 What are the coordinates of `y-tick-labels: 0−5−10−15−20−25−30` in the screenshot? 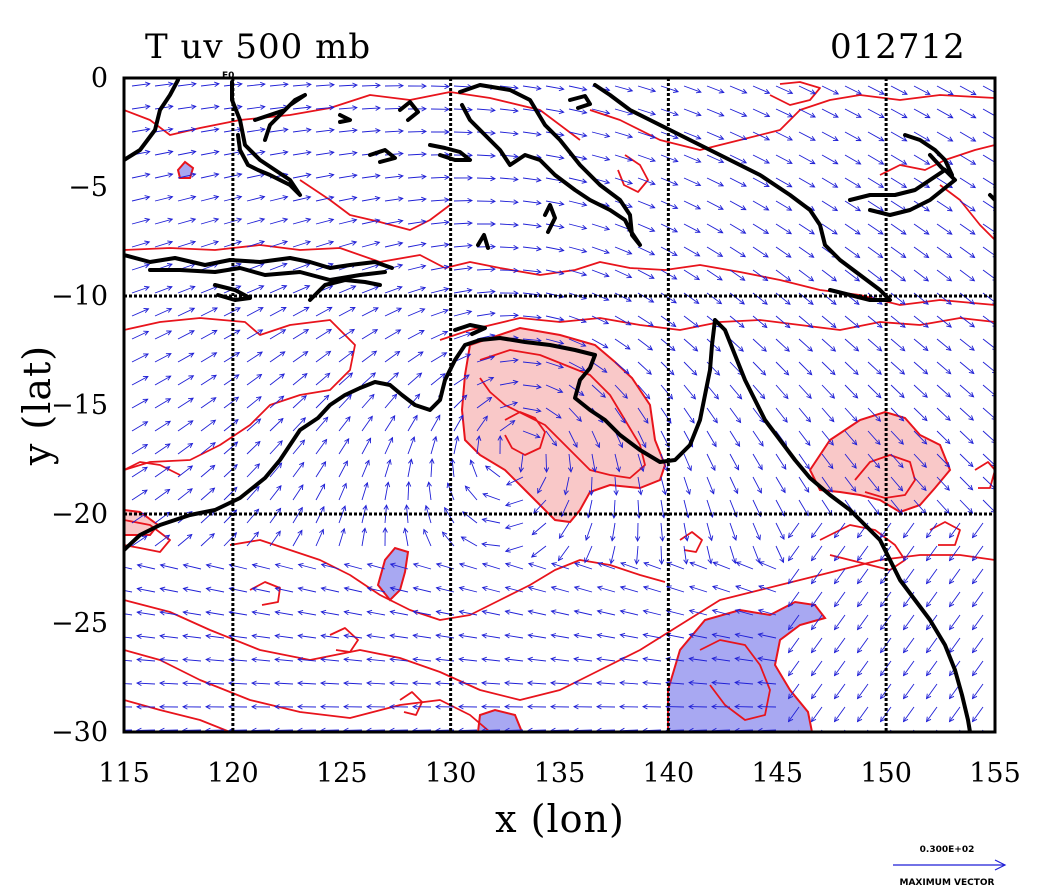 It's located at (79, 405).